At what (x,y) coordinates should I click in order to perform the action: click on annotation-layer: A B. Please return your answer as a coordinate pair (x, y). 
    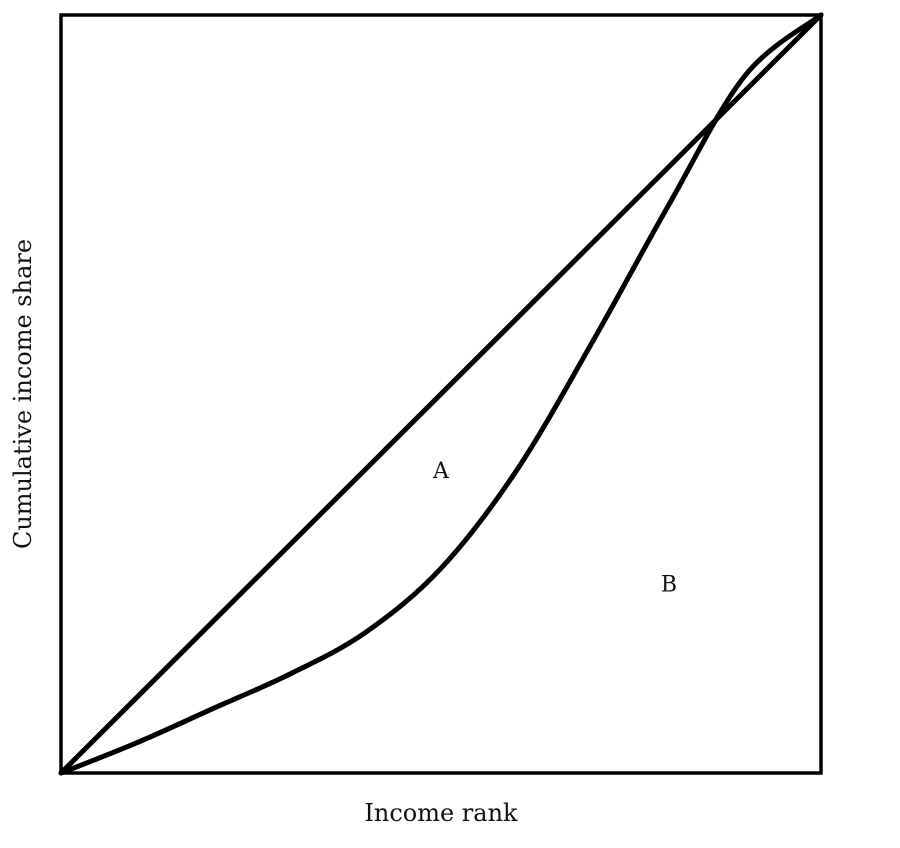
    Looking at the image, I should click on (554, 528).